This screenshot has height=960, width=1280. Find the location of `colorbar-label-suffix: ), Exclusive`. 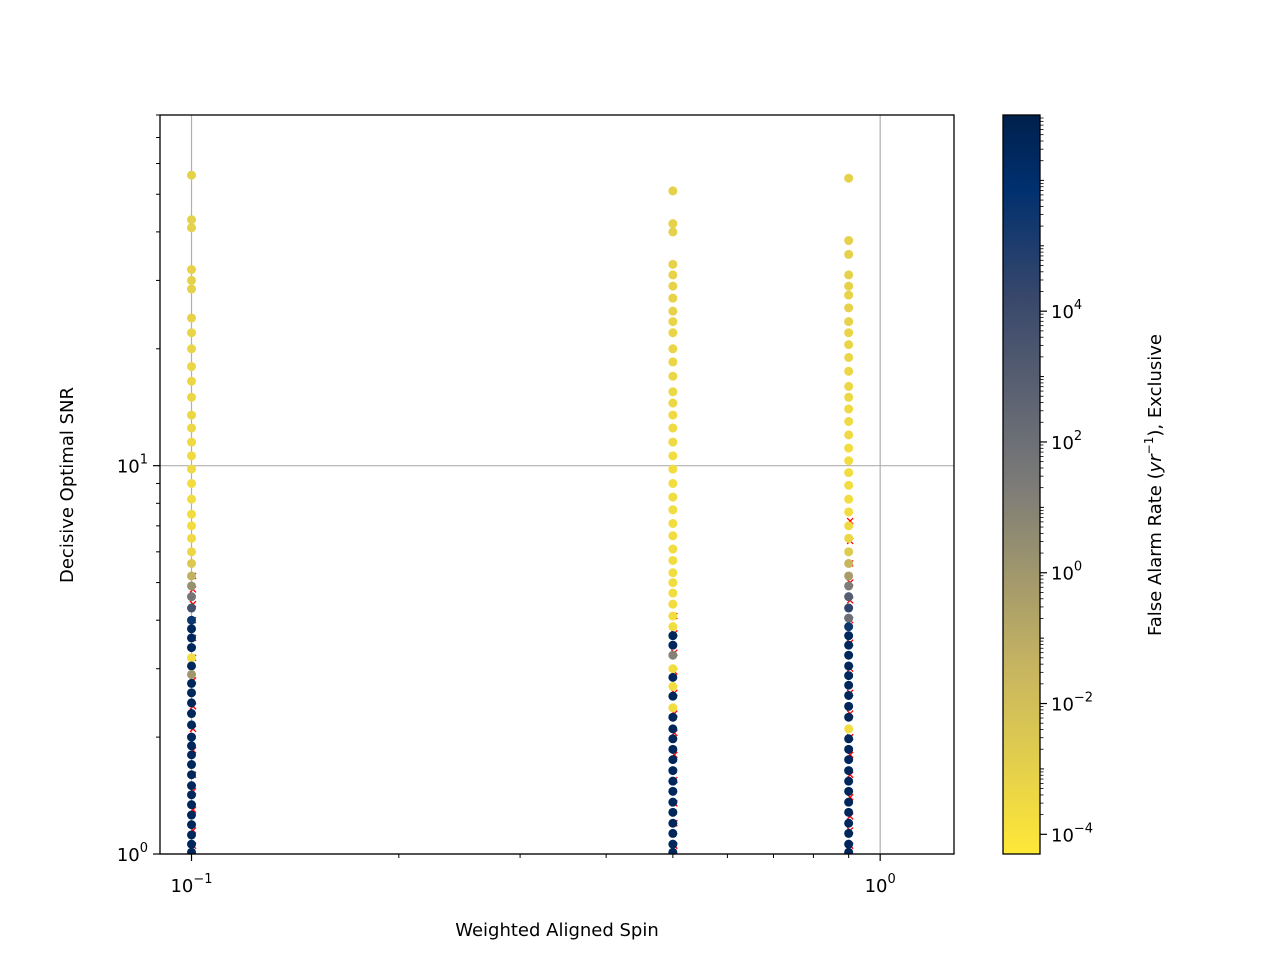

colorbar-label-suffix: ), Exclusive is located at coordinates (1155, 385).